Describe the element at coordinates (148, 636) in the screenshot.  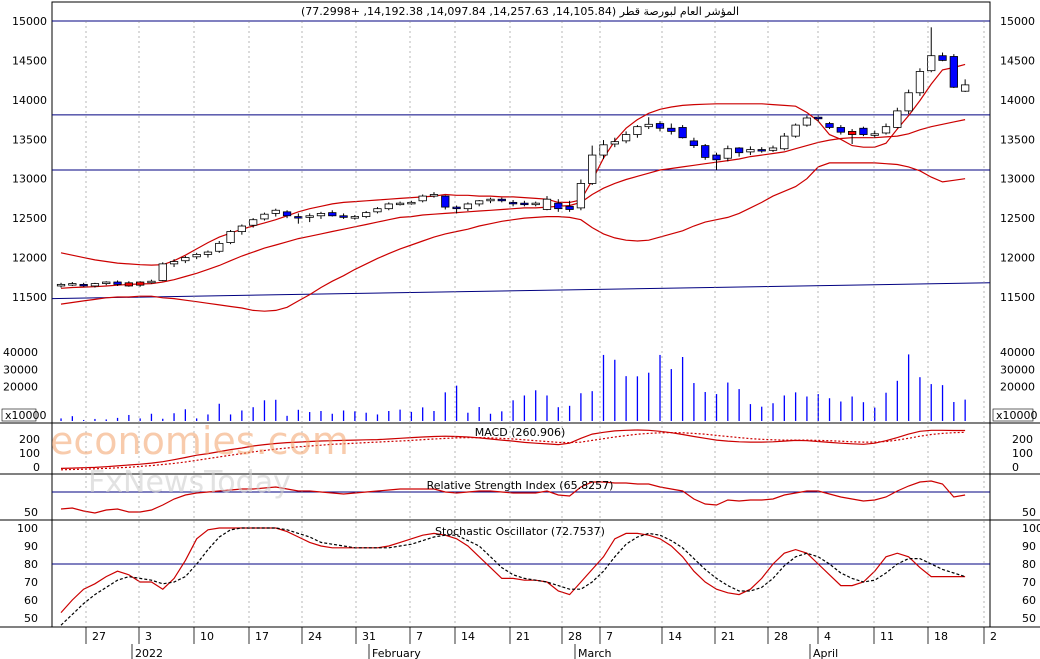
I see `x-tick-1: 3` at that location.